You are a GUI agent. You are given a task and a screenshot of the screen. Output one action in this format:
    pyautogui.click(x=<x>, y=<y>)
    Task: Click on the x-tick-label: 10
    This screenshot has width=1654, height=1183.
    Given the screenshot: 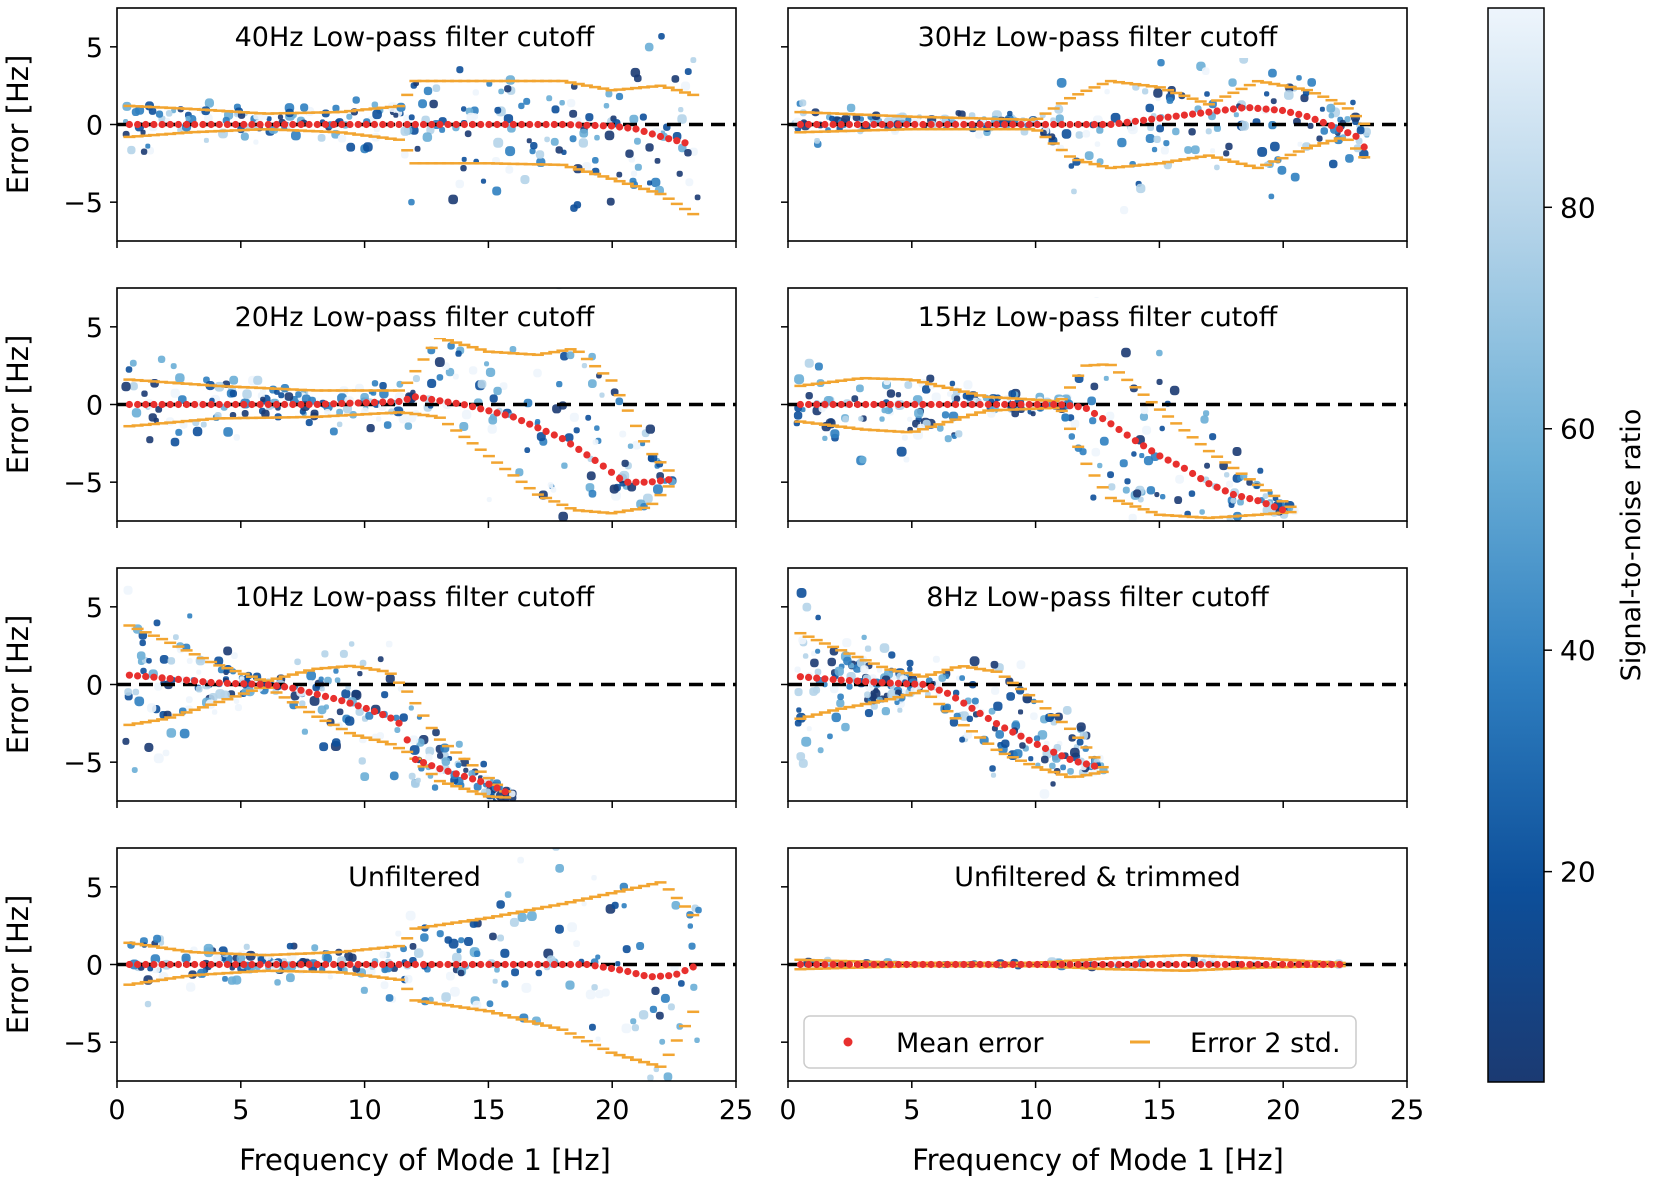 What is the action you would take?
    pyautogui.click(x=364, y=1110)
    